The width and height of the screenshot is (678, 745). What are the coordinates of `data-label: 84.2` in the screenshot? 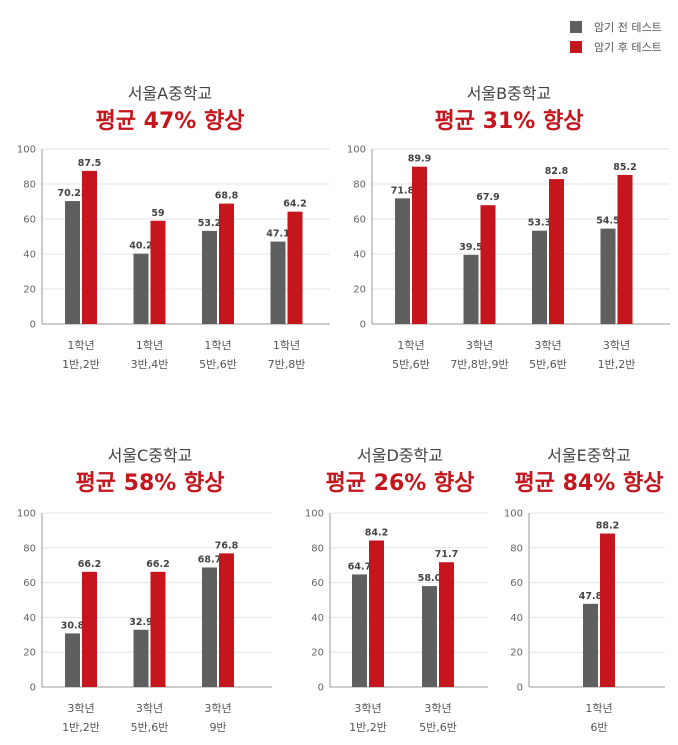 It's located at (376, 532).